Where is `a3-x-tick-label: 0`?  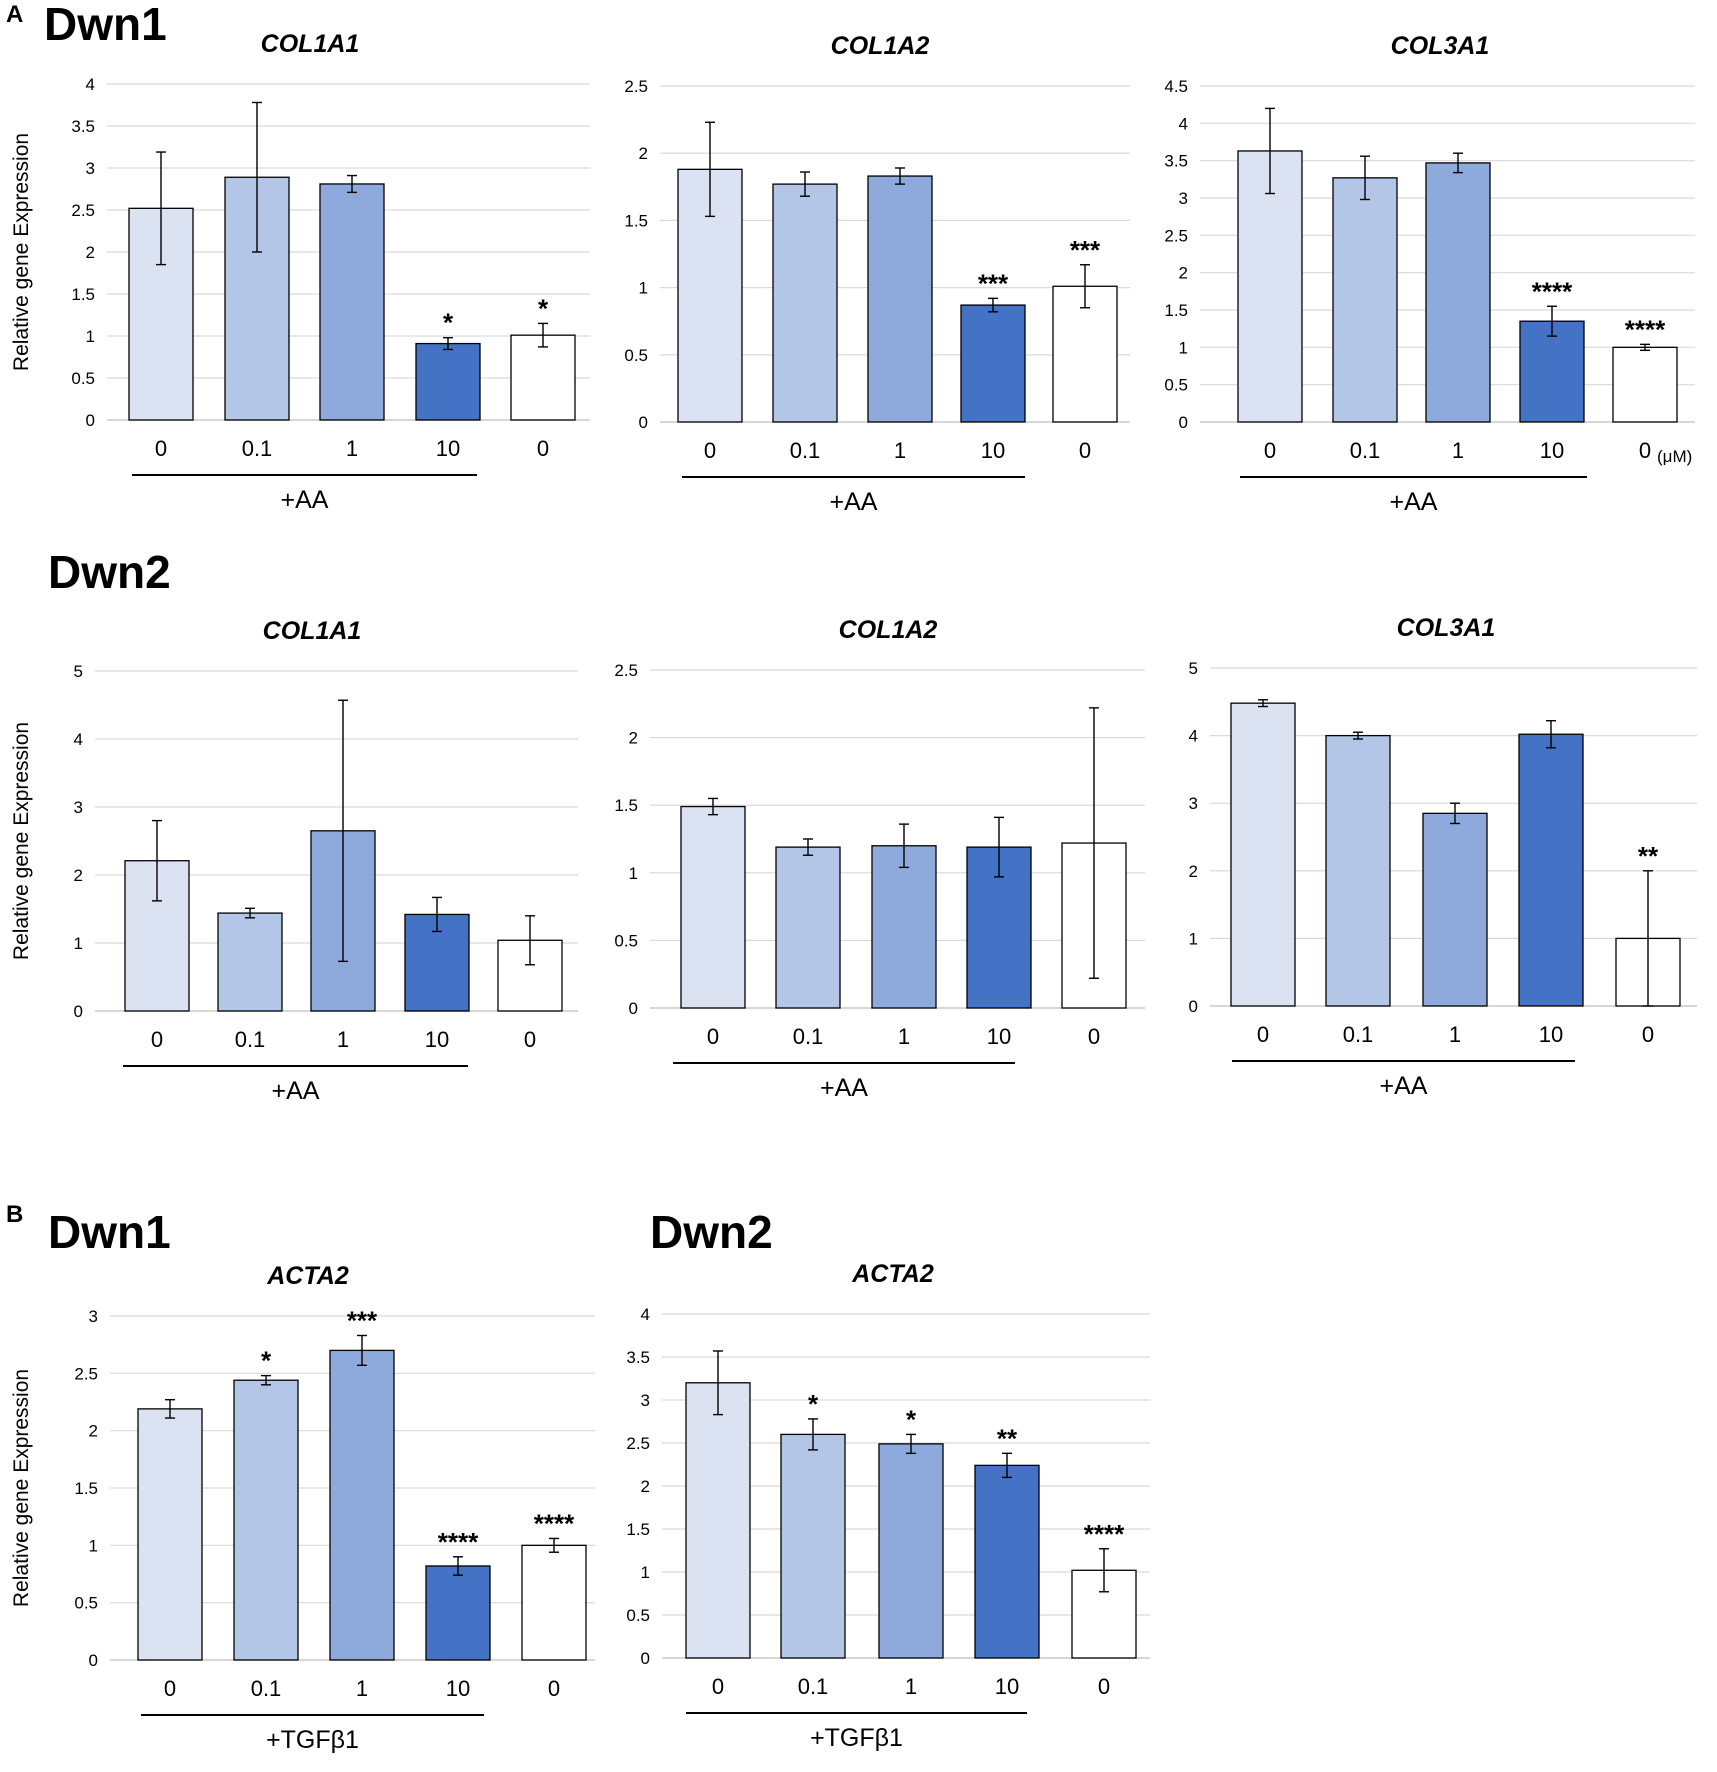
a3-x-tick-label: 0 is located at coordinates (1270, 450).